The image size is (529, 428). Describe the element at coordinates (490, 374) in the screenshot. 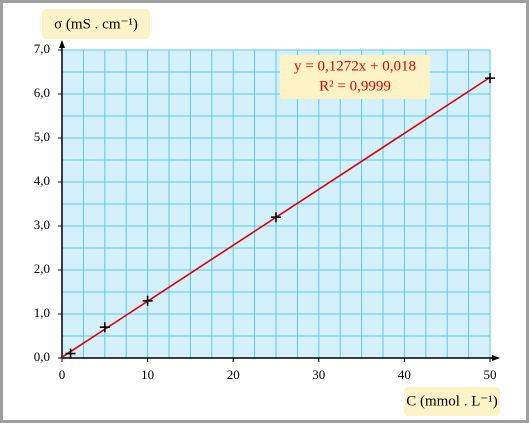

I see `x-tick-label: 50` at that location.